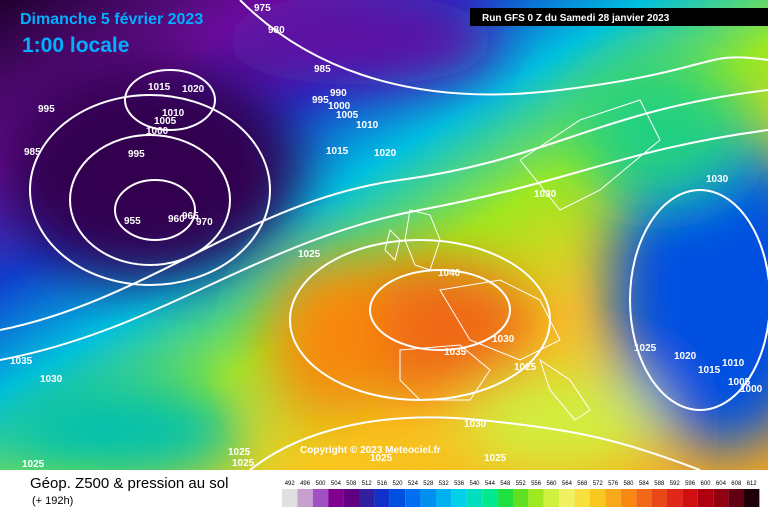  I want to click on scale-label: 580, so click(628, 484).